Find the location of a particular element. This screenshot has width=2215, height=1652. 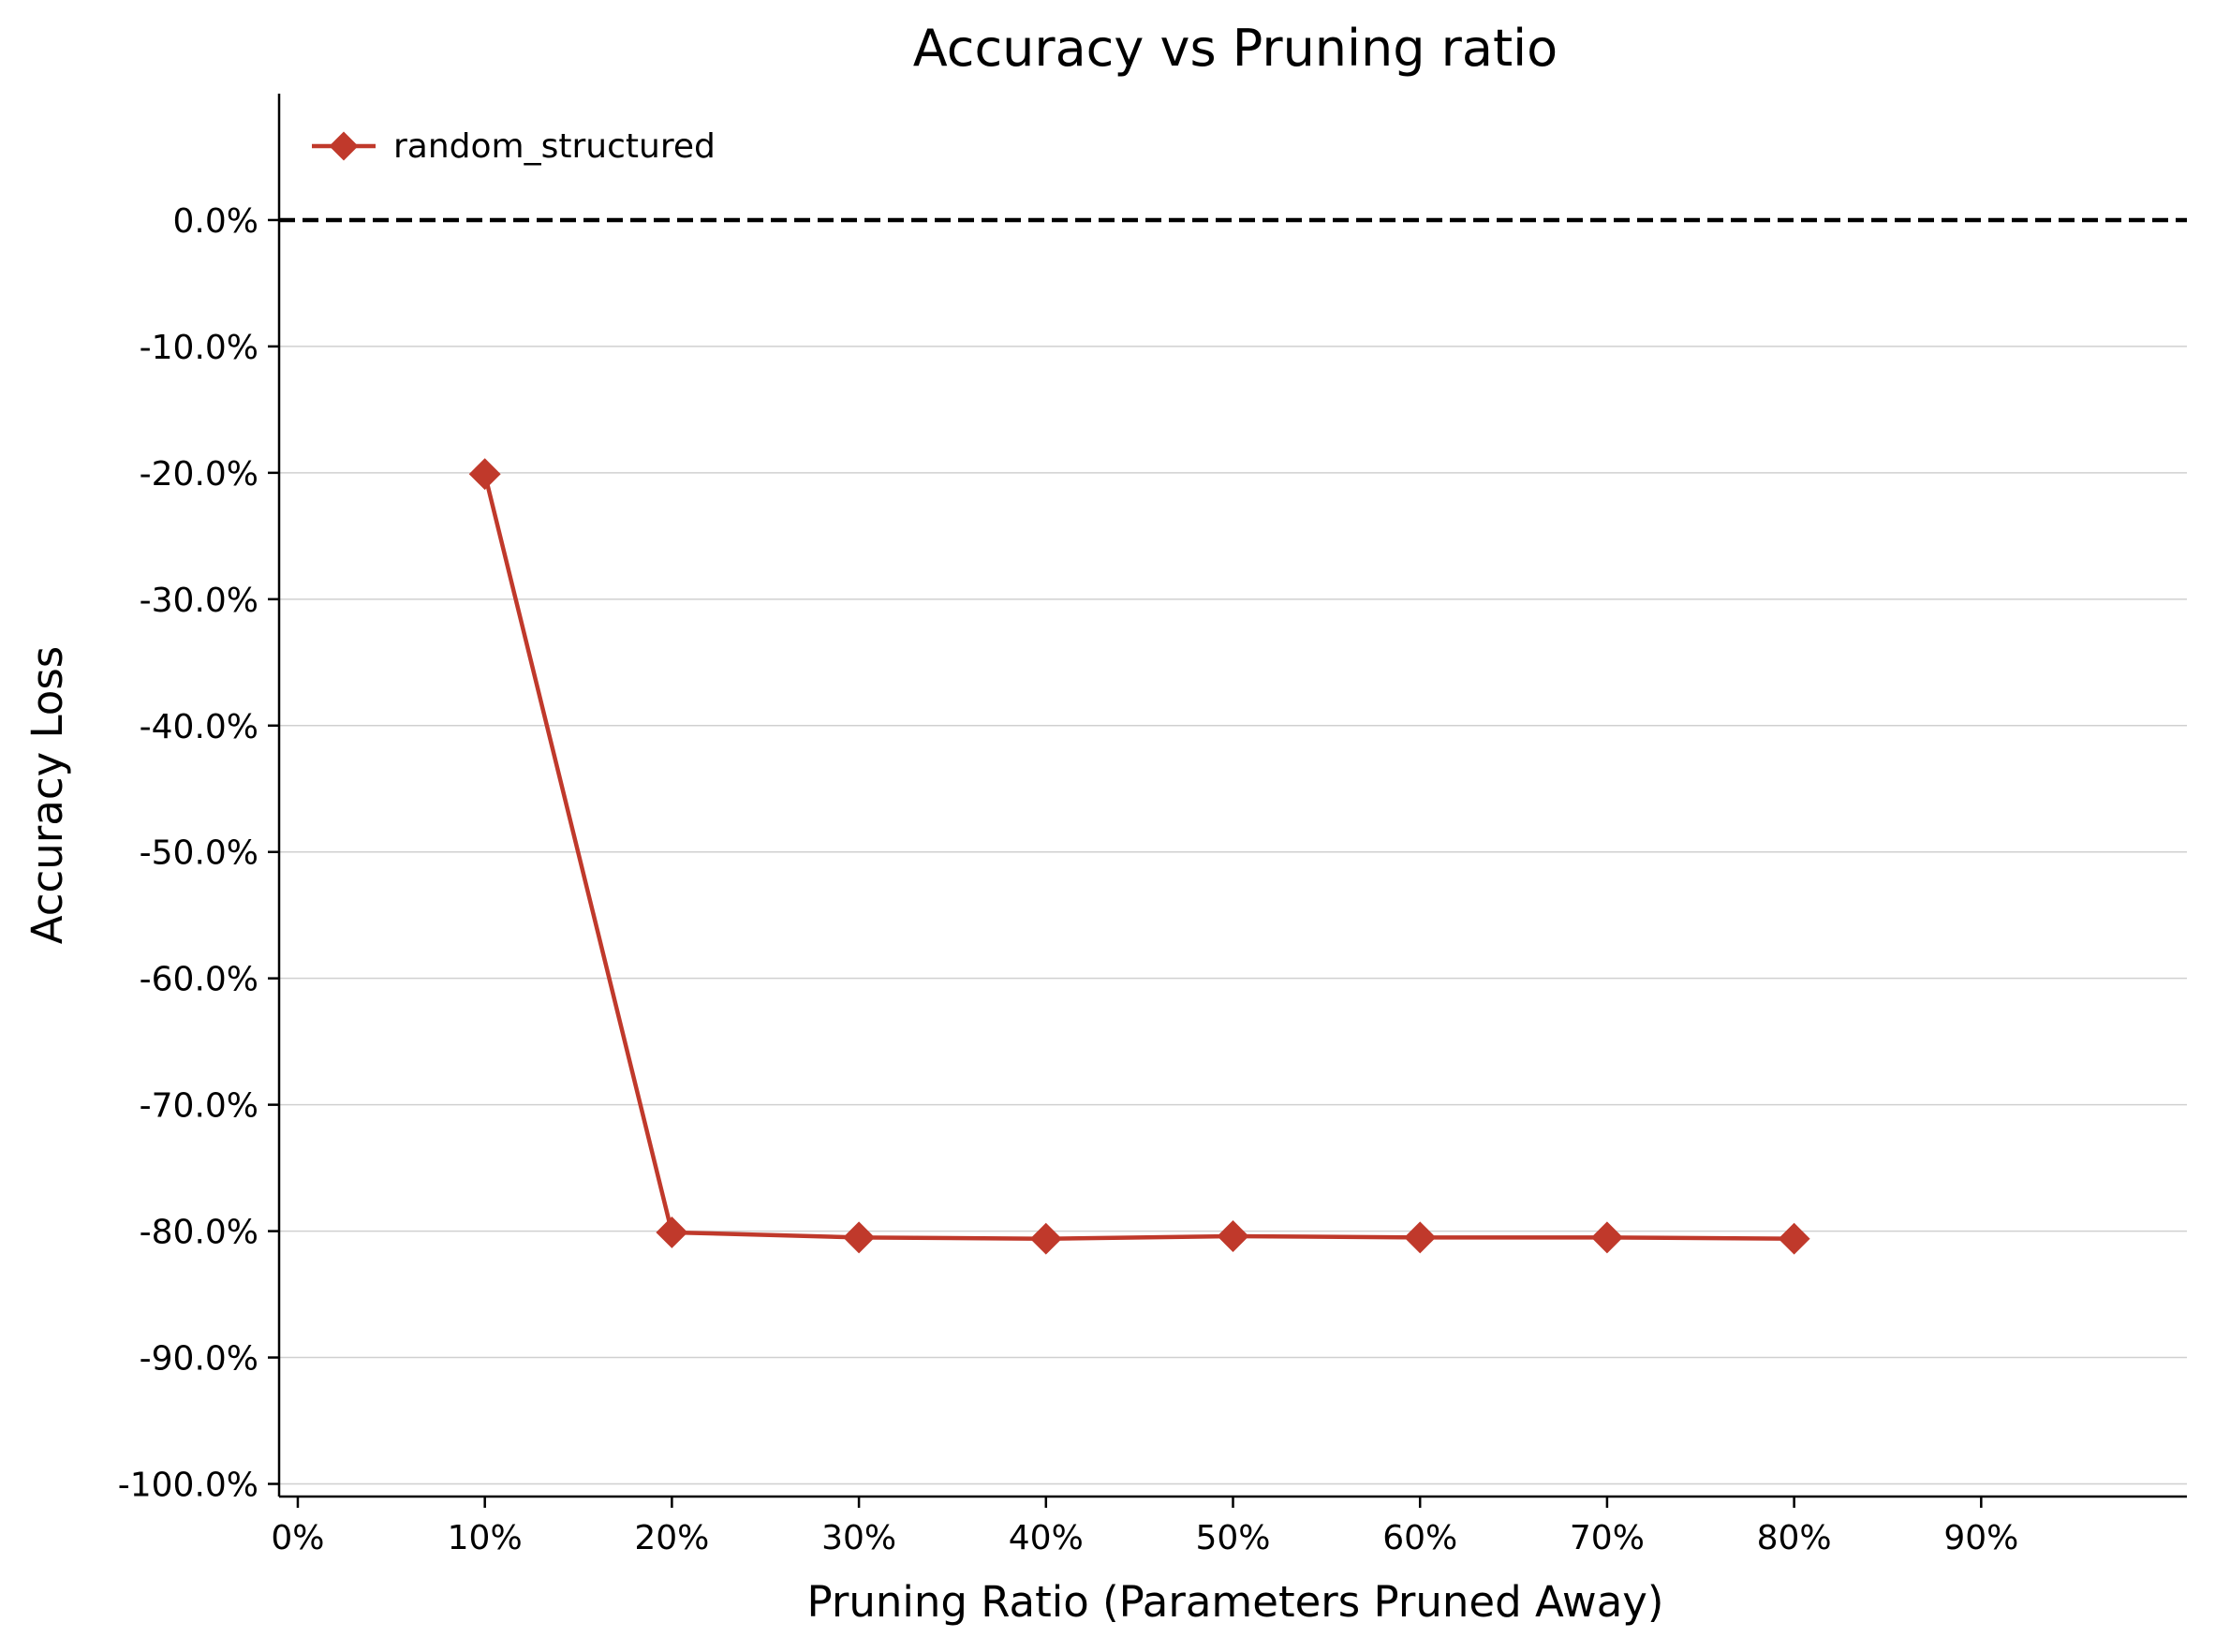

y-axis-label: Accuracy Loss is located at coordinates (47, 795).